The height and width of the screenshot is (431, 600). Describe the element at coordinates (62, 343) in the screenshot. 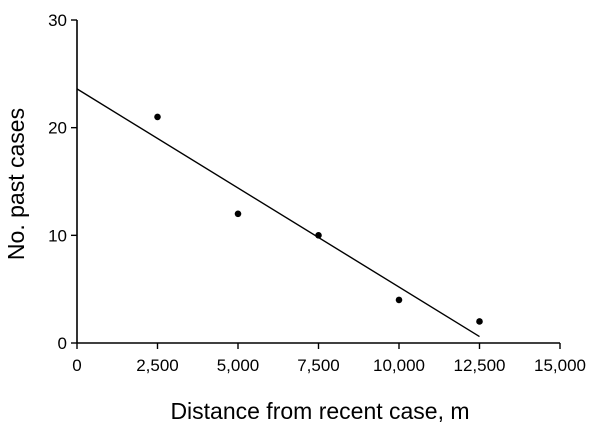

I see `y-tick-label: 0` at that location.